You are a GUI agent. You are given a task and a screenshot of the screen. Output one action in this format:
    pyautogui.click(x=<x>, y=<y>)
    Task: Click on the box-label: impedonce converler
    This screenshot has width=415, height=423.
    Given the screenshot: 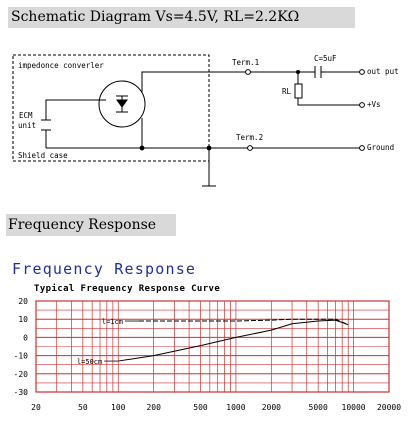 What is the action you would take?
    pyautogui.click(x=61, y=65)
    